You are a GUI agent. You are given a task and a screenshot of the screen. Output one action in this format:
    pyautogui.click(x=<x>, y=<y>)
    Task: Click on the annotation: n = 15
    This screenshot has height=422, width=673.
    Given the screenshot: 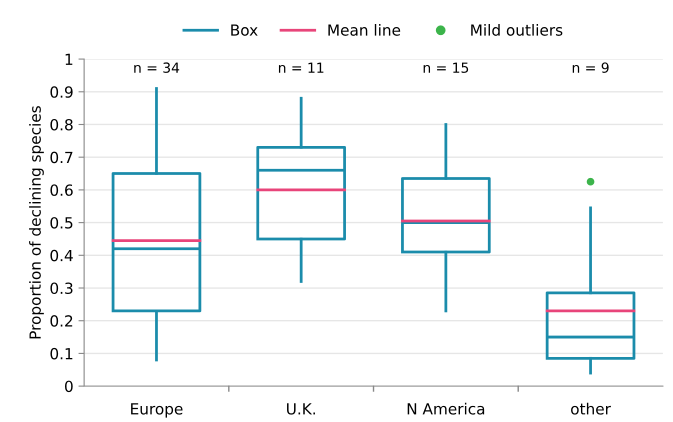 What is the action you would take?
    pyautogui.click(x=446, y=67)
    